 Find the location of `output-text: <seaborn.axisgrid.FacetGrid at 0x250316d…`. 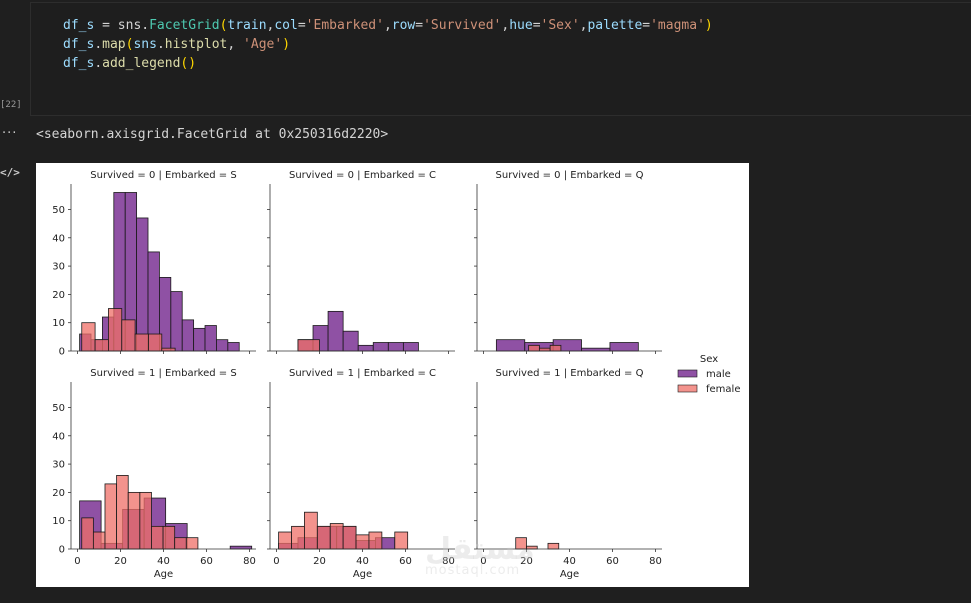

output-text: <seaborn.axisgrid.FacetGrid at 0x250316d… is located at coordinates (212, 134).